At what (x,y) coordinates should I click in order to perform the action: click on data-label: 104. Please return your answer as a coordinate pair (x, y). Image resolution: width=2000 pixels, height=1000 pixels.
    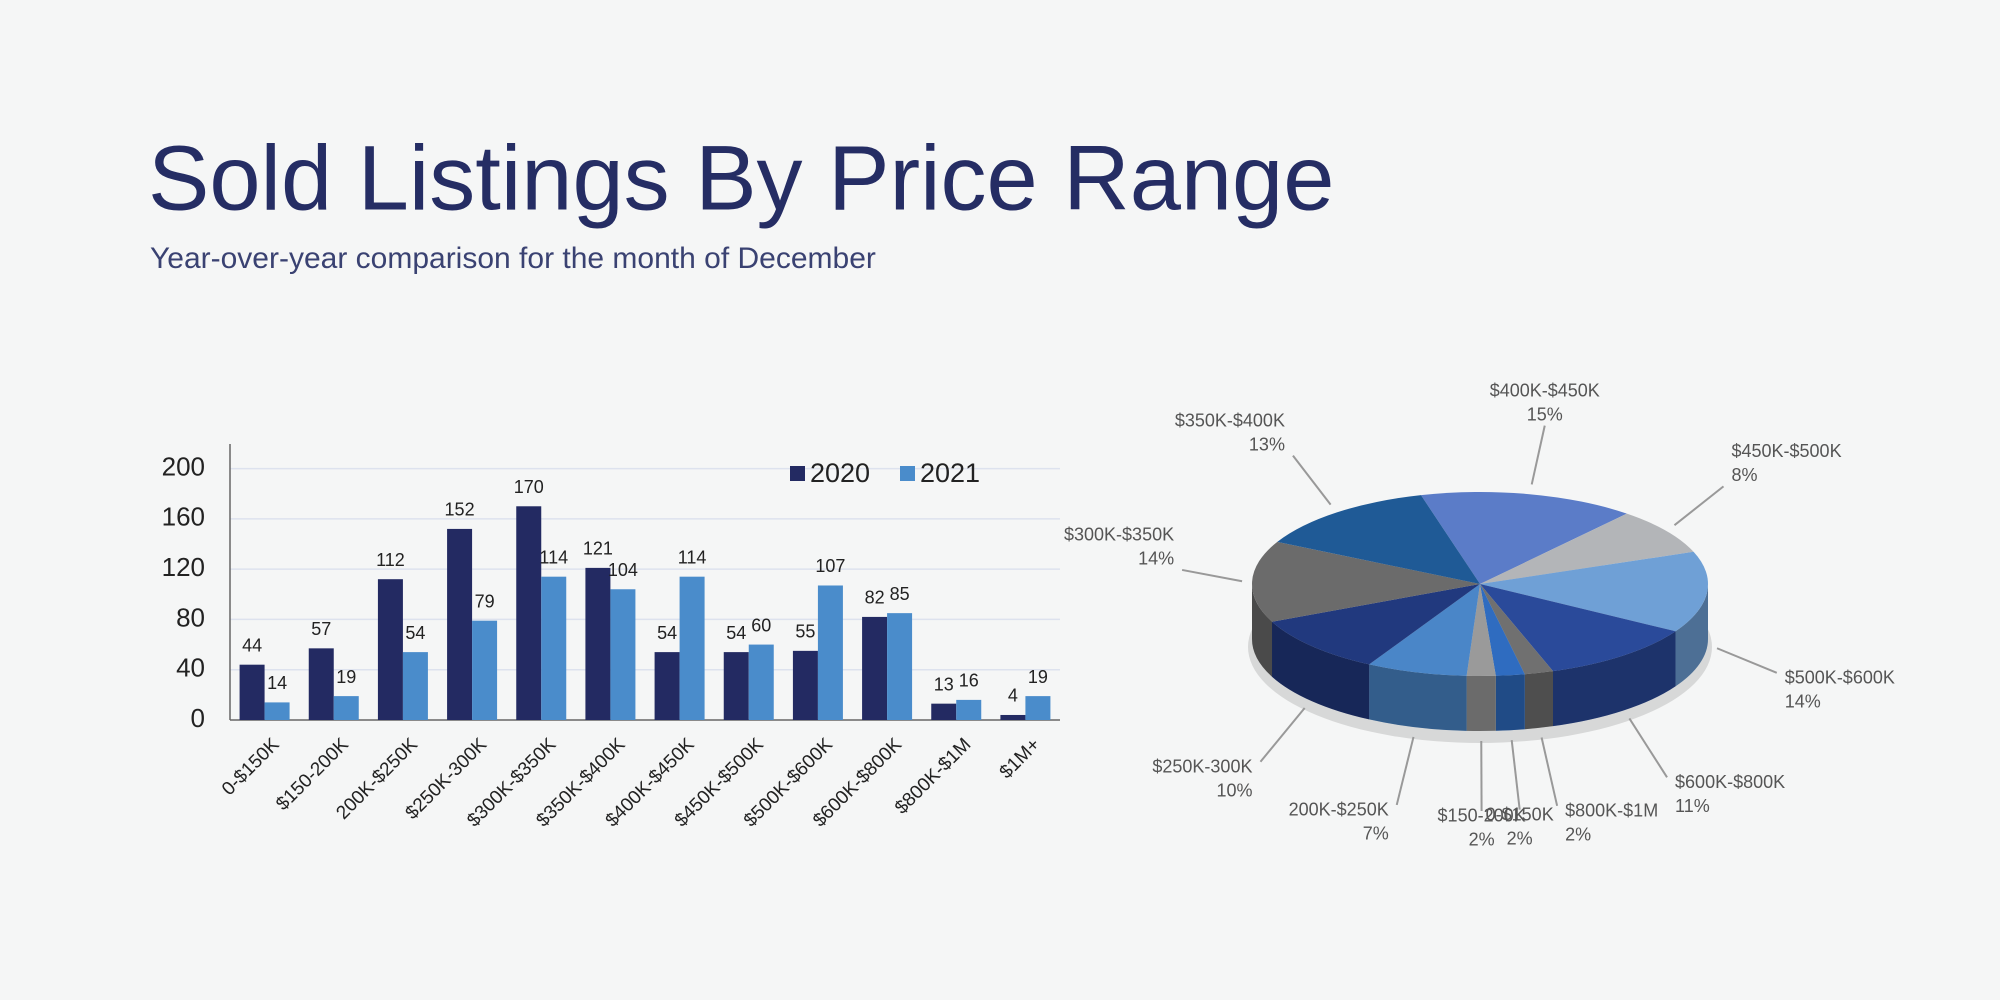
    Looking at the image, I should click on (623, 570).